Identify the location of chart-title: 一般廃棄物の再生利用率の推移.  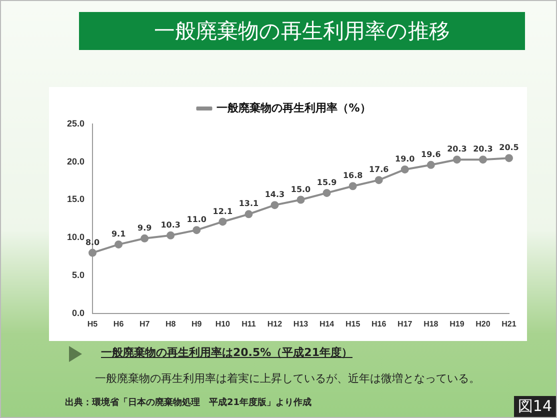
(302, 31).